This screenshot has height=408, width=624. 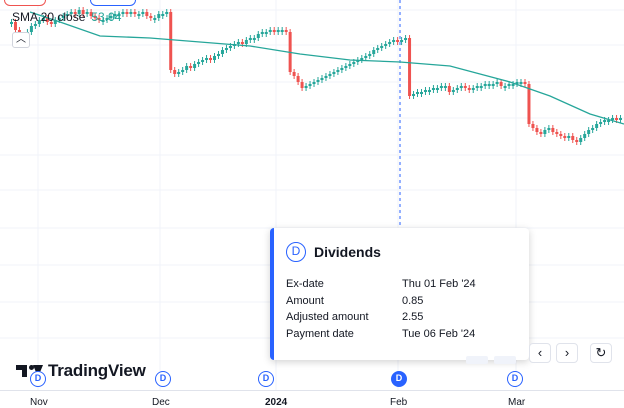 I want to click on reset-icon: ↻, so click(x=601, y=352).